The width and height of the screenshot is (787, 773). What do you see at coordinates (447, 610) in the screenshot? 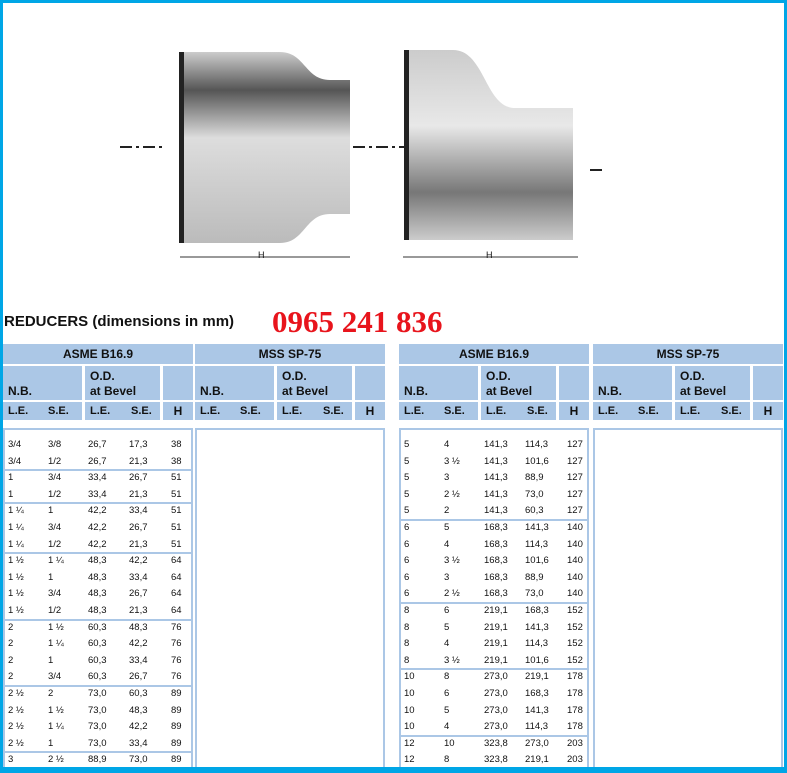
I see `nb-se-cell: 6` at bounding box center [447, 610].